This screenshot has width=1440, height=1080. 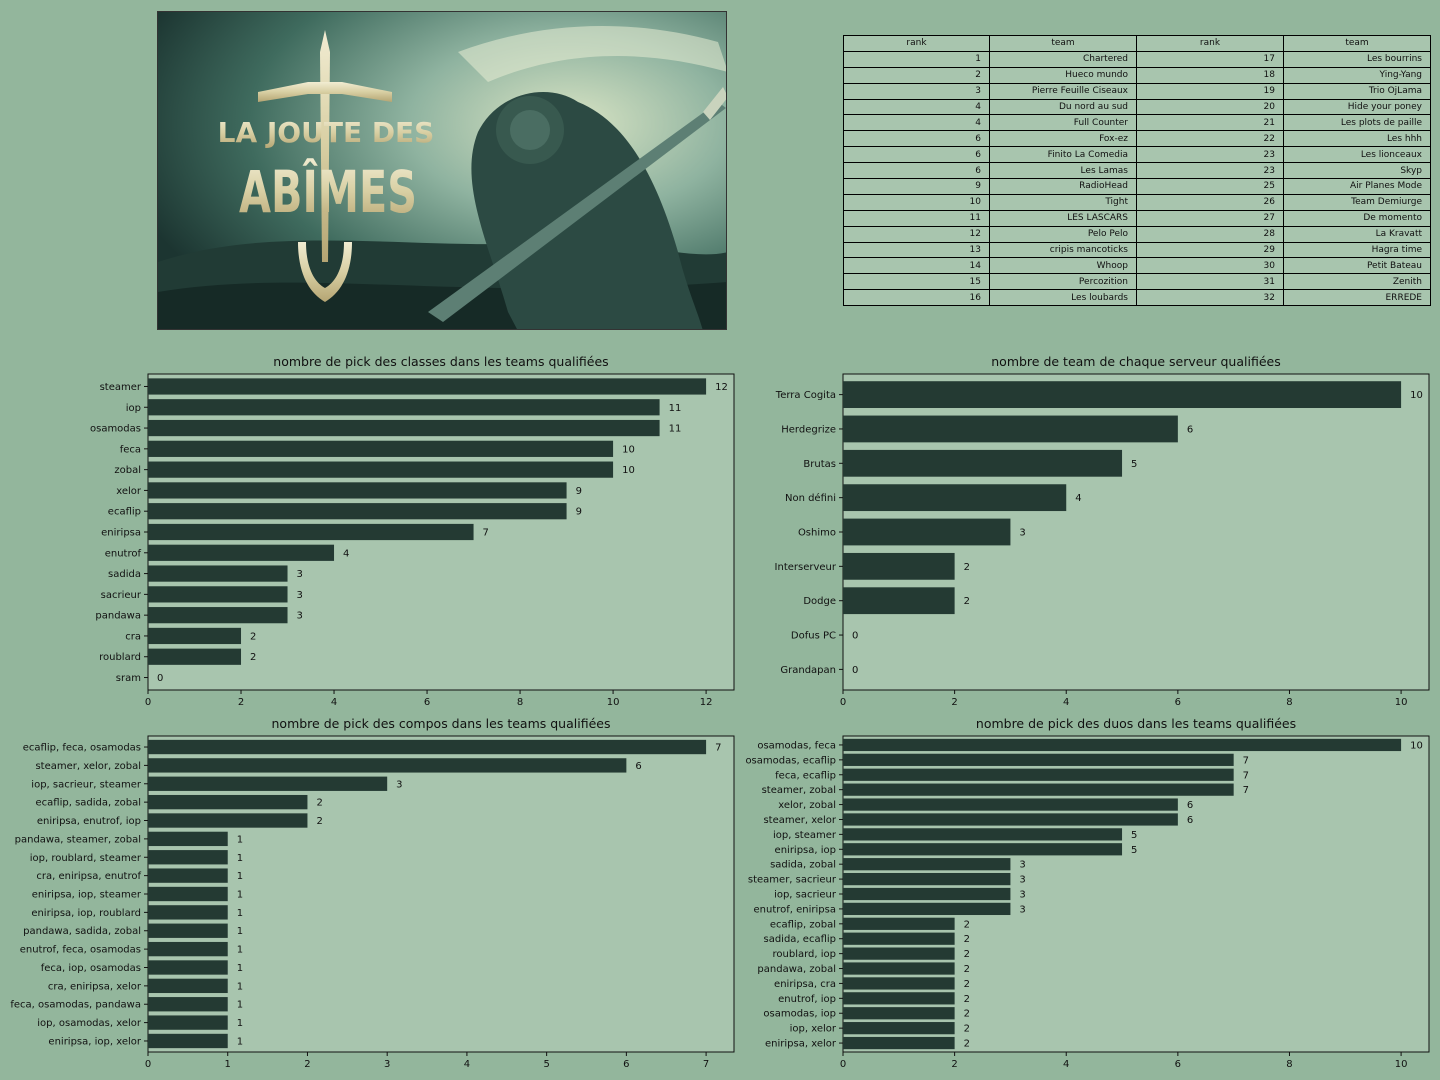 I want to click on team-cell: Air Planes Mode, so click(x=1357, y=186).